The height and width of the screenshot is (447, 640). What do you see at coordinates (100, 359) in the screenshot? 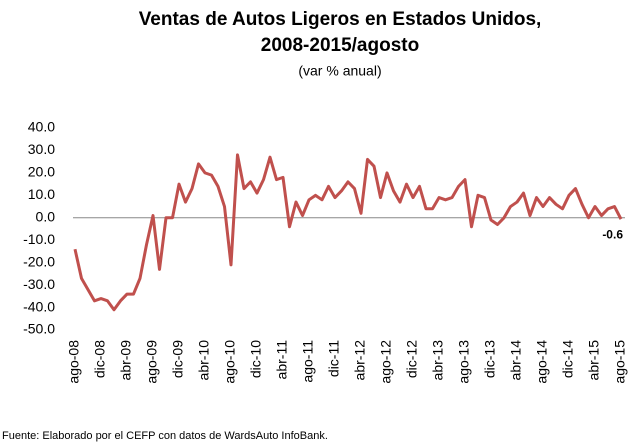
I see `x-tick-label: dic-08` at bounding box center [100, 359].